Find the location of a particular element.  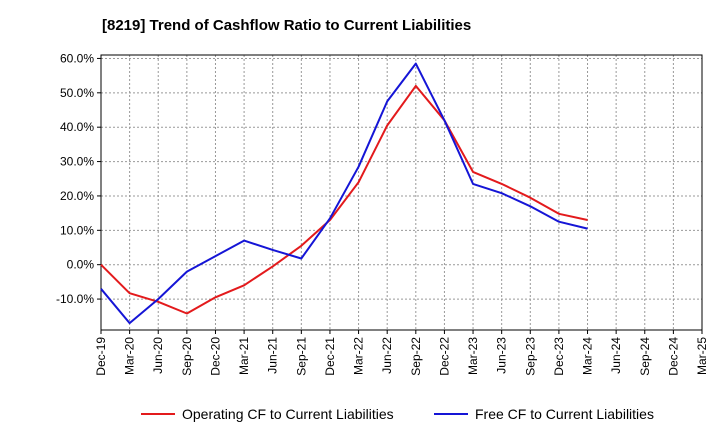

x-tick-label: Jun-22 is located at coordinates (387, 355).